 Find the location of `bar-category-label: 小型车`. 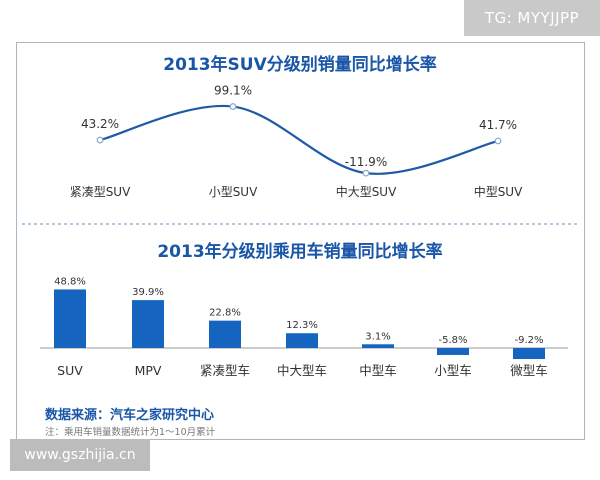

bar-category-label: 小型车 is located at coordinates (453, 370).